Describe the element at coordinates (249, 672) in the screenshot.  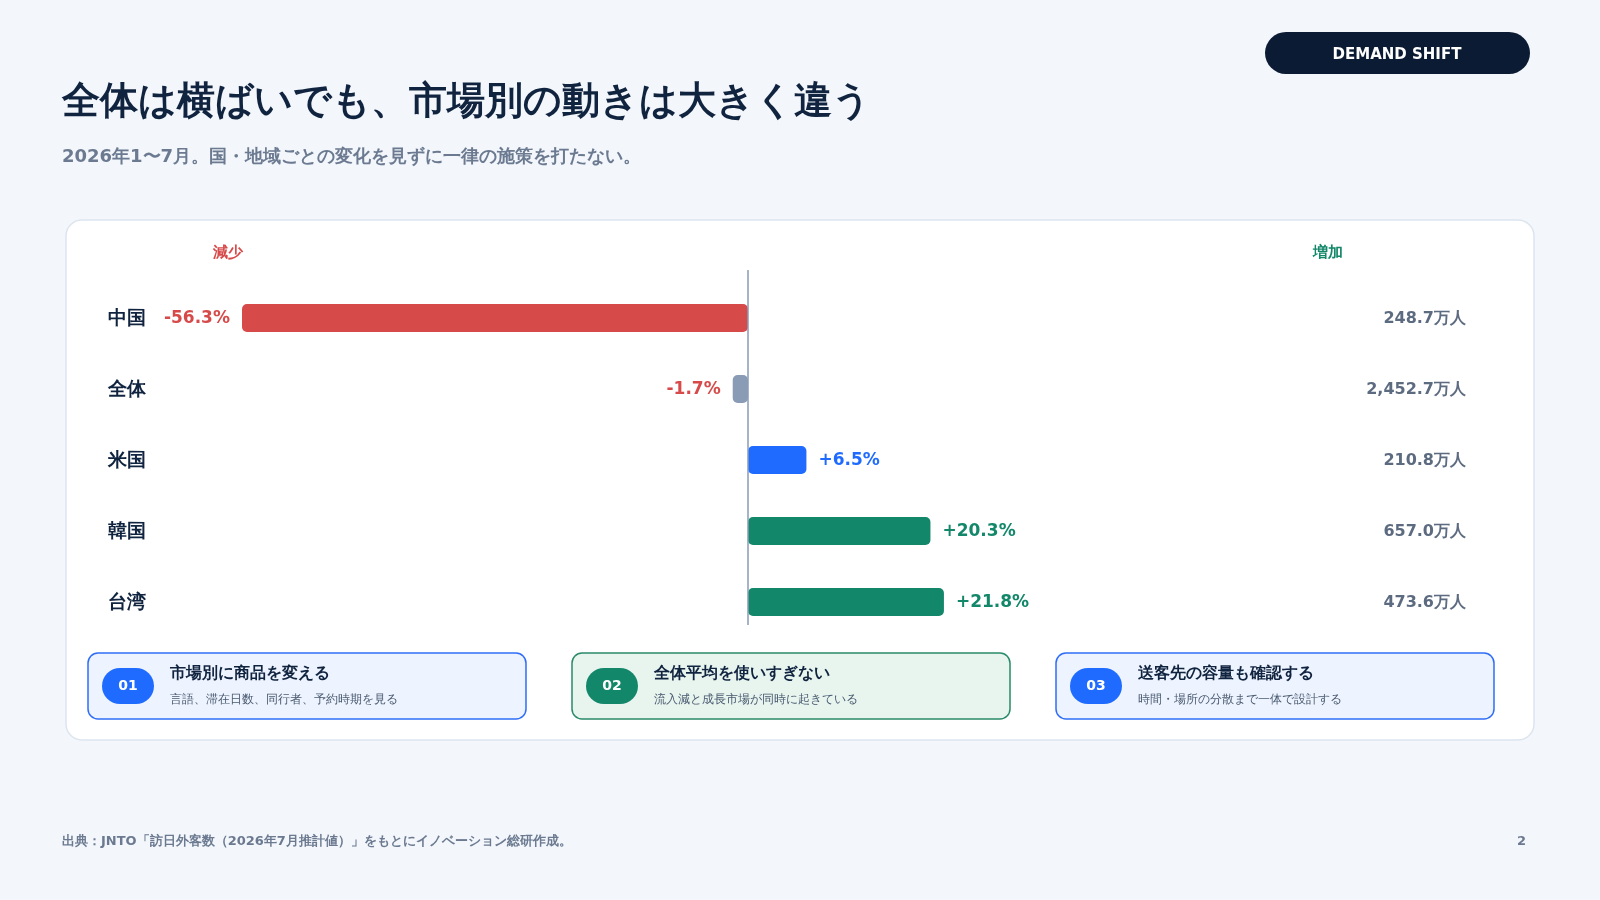
I see `text: 市場別に商品を変える` at that location.